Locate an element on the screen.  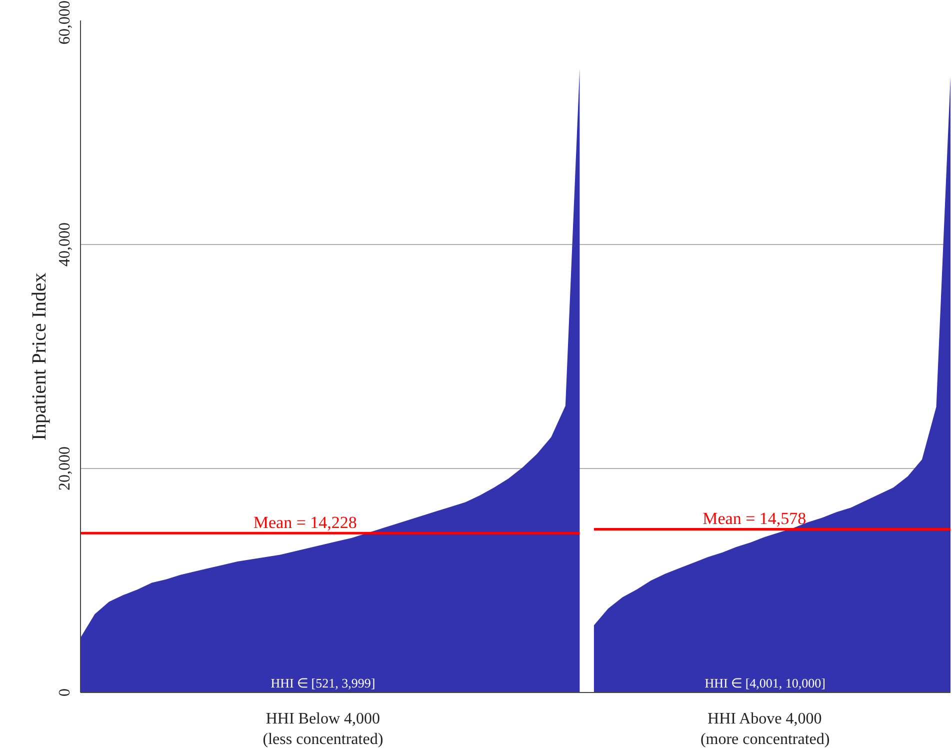
y-tick-label: 20,000 is located at coordinates (65, 468).